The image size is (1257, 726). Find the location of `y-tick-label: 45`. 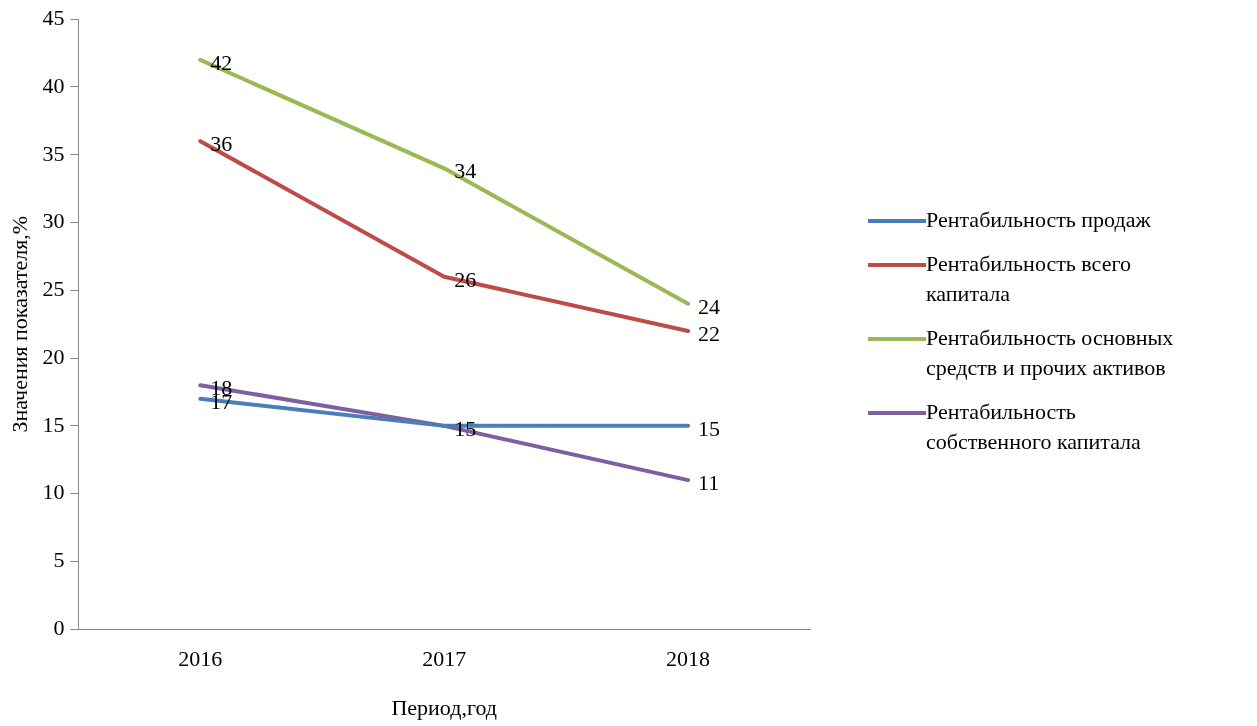

y-tick-label: 45 is located at coordinates (53, 17).